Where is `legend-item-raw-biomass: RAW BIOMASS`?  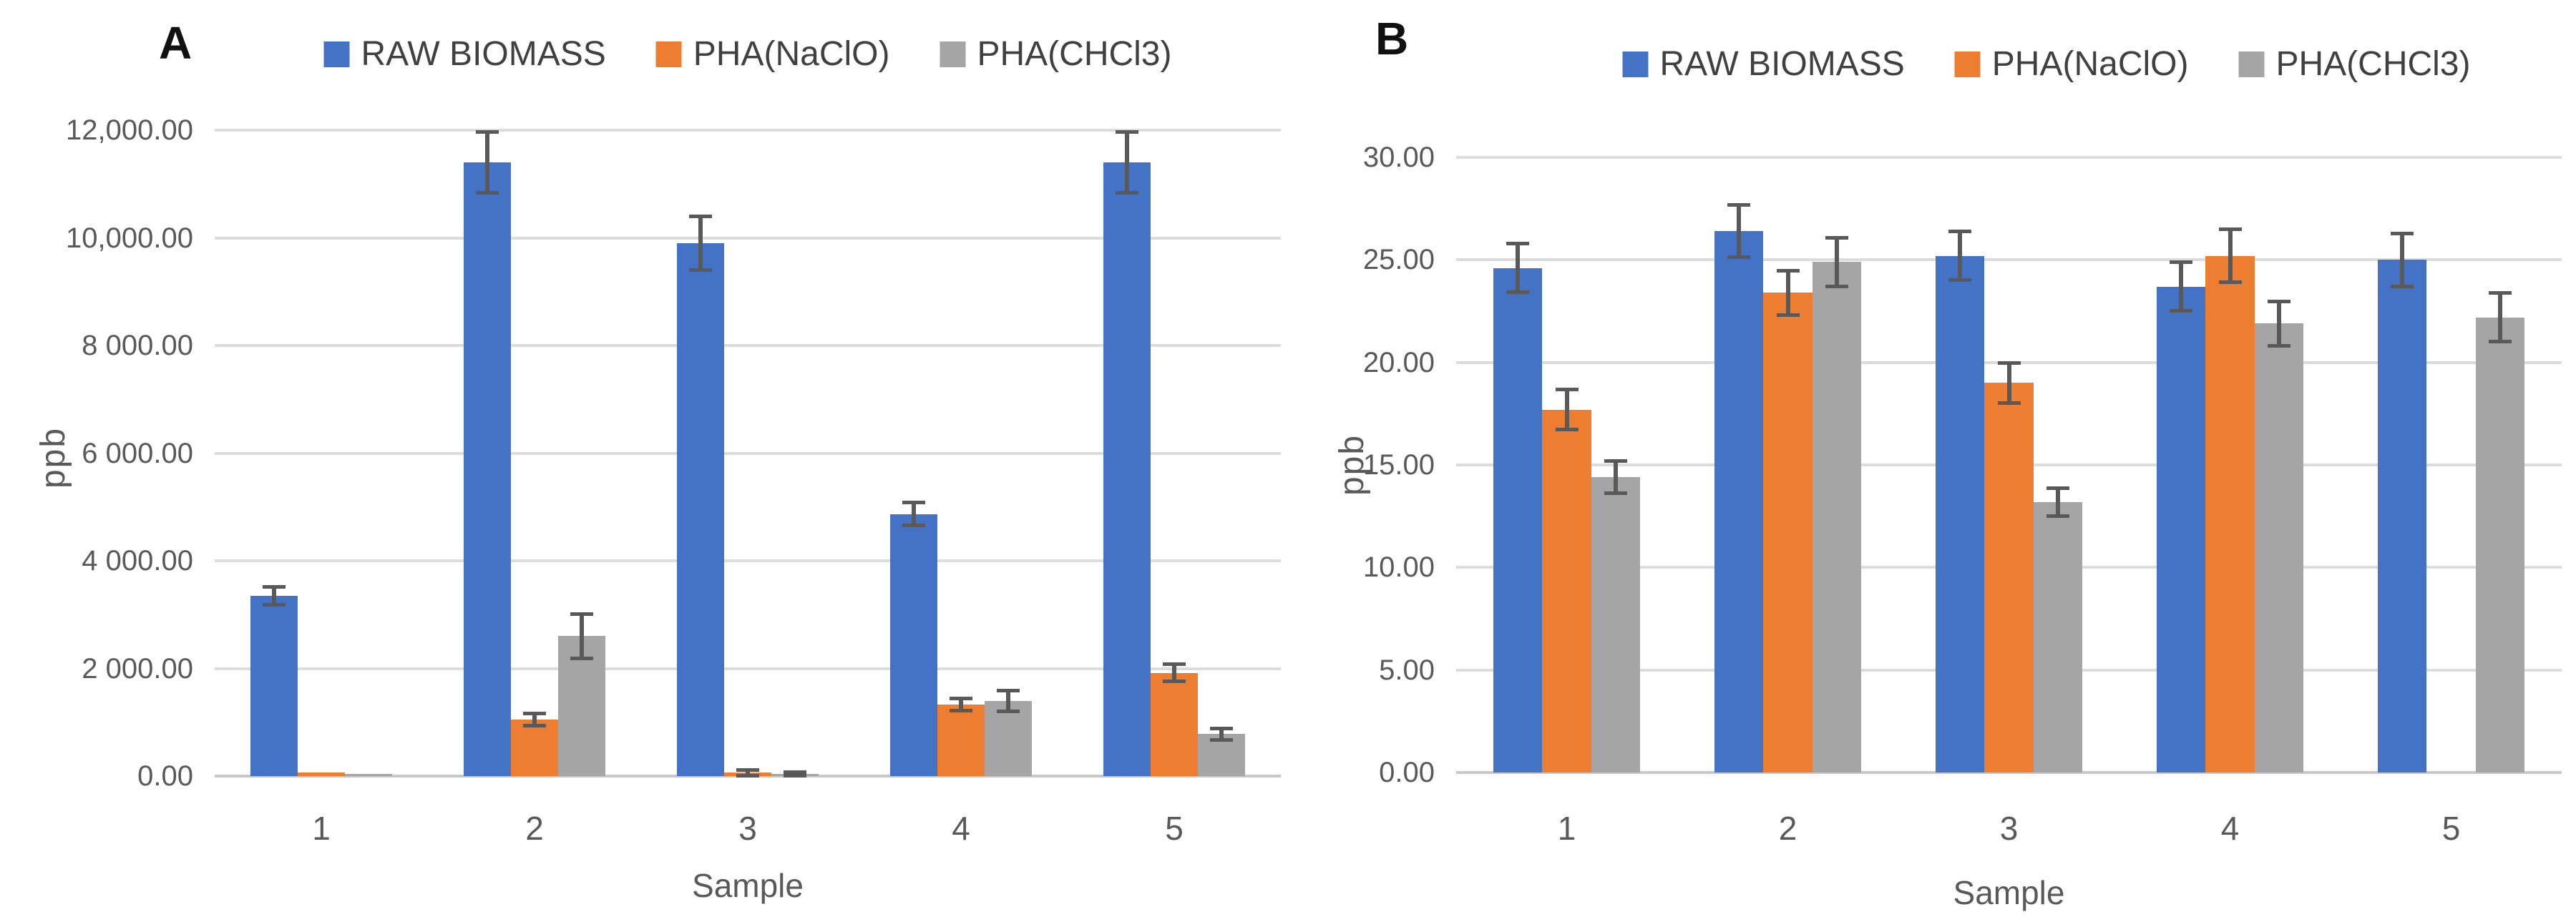 legend-item-raw-biomass: RAW BIOMASS is located at coordinates (464, 54).